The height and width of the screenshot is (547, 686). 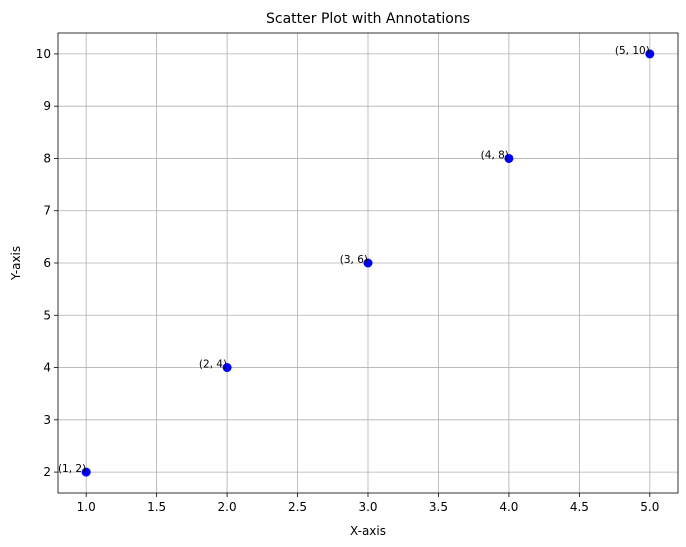 What do you see at coordinates (47, 106) in the screenshot?
I see `y-tick-label: 9` at bounding box center [47, 106].